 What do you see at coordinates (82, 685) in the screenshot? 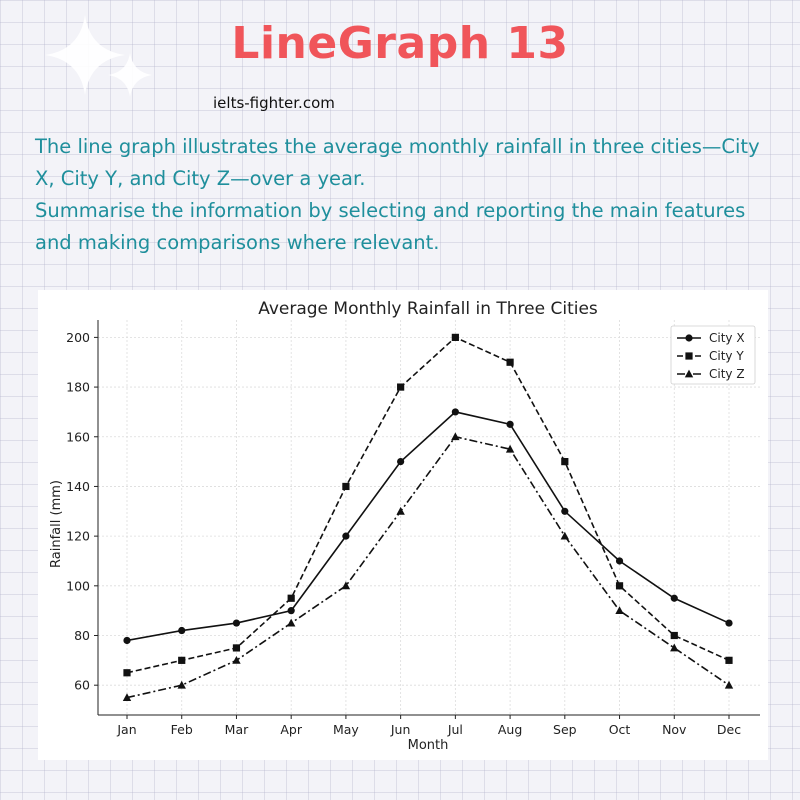
I see `y-tick-label: 60` at bounding box center [82, 685].